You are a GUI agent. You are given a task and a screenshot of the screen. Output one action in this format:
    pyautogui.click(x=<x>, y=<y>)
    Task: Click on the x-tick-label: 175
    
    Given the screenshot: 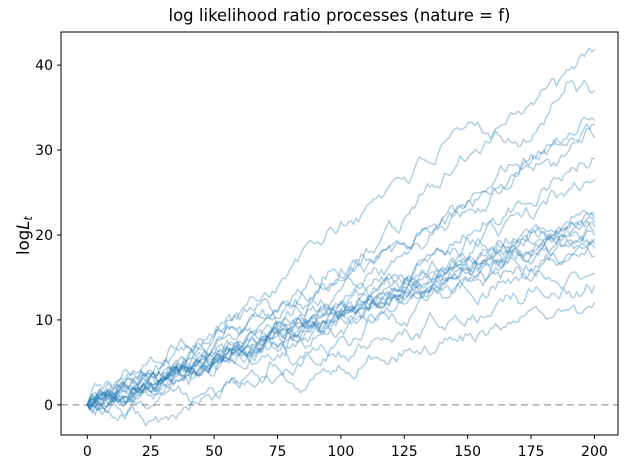 What is the action you would take?
    pyautogui.click(x=531, y=452)
    